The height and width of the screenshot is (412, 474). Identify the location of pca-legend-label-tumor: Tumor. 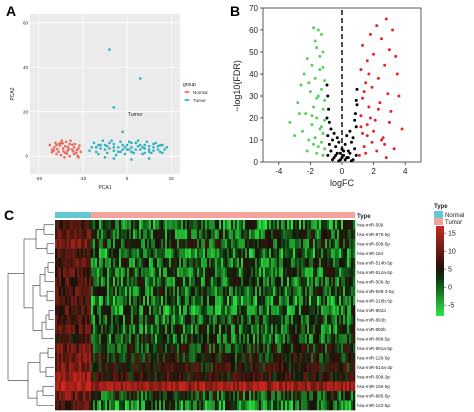
(199, 100).